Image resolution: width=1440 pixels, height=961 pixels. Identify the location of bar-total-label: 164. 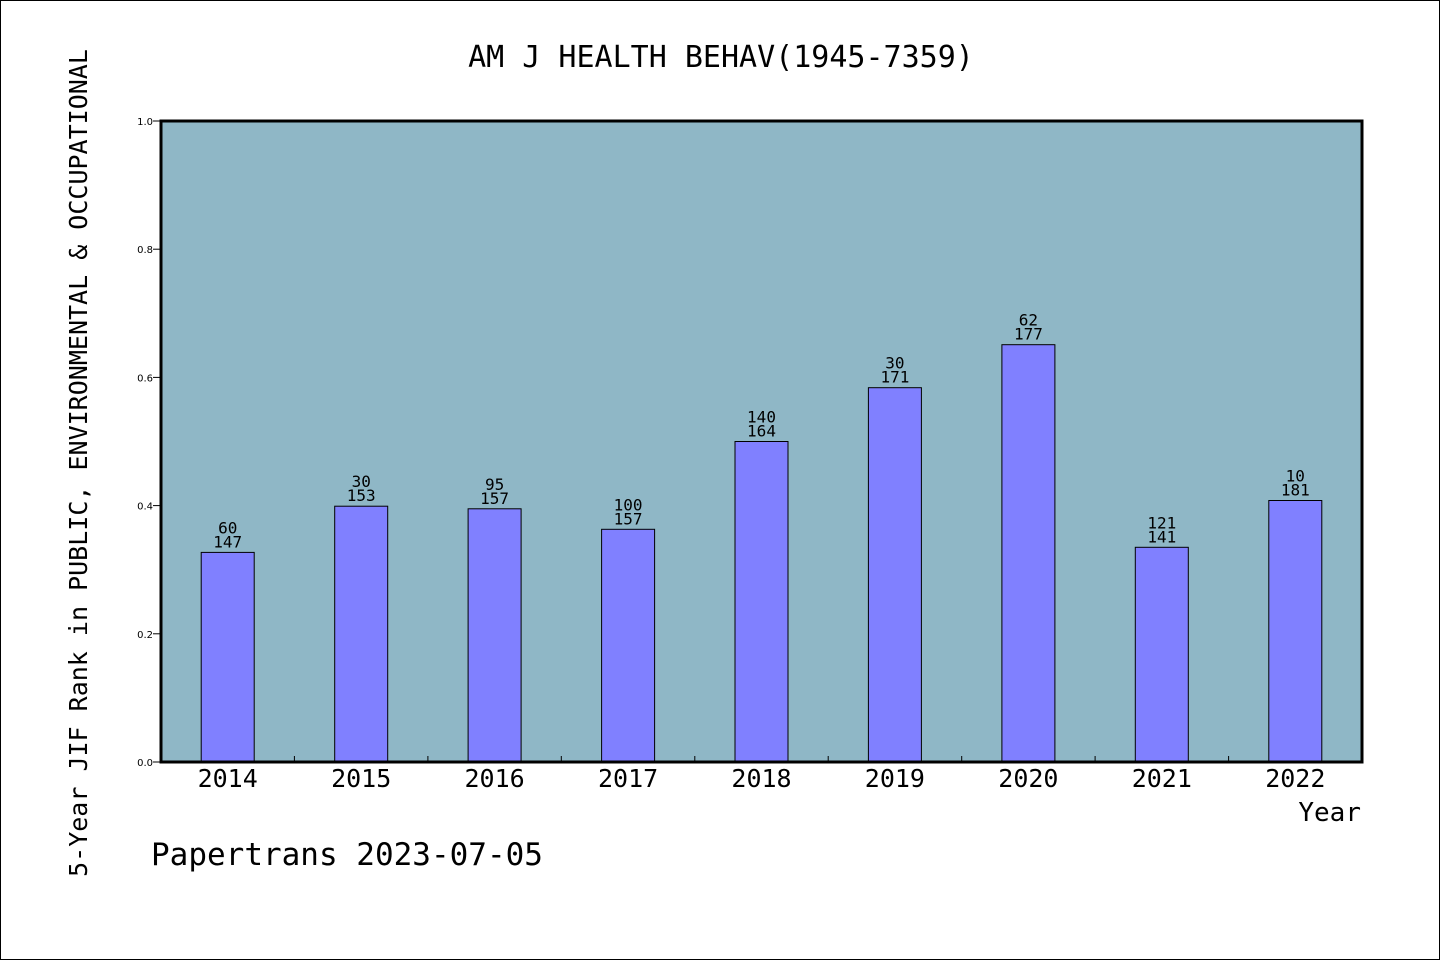
(761, 431).